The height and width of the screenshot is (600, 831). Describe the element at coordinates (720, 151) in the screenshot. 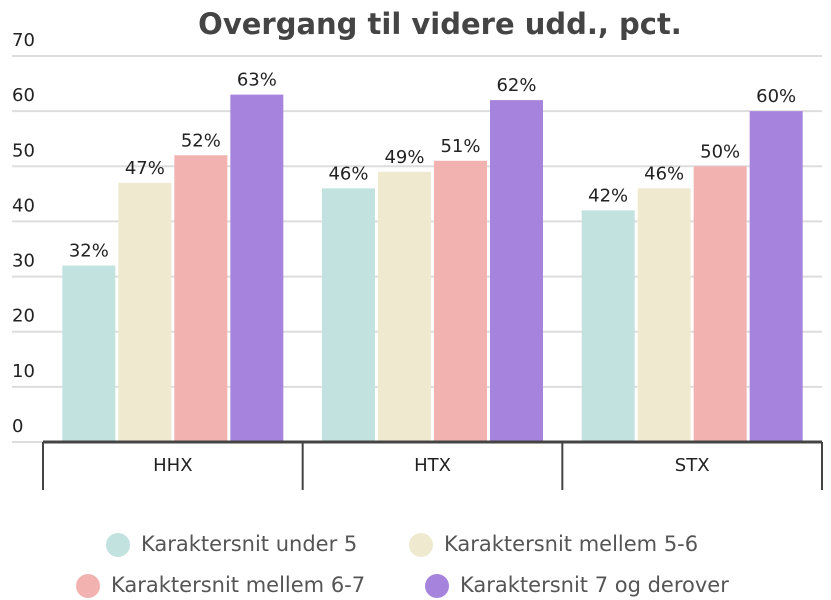

I see `value-label: 50%` at that location.